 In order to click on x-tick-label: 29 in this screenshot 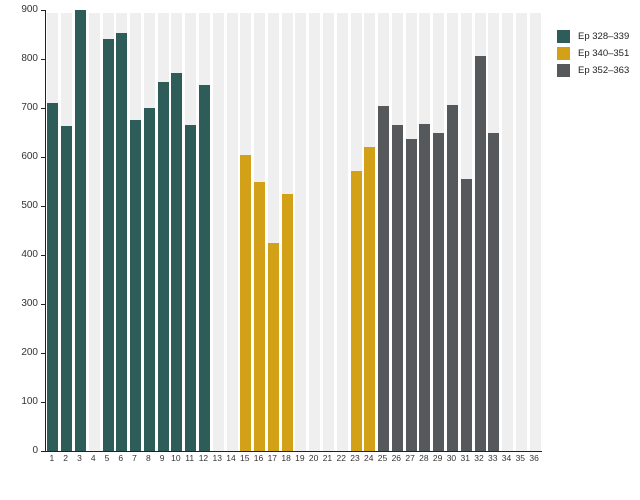, I will do `click(437, 458)`.